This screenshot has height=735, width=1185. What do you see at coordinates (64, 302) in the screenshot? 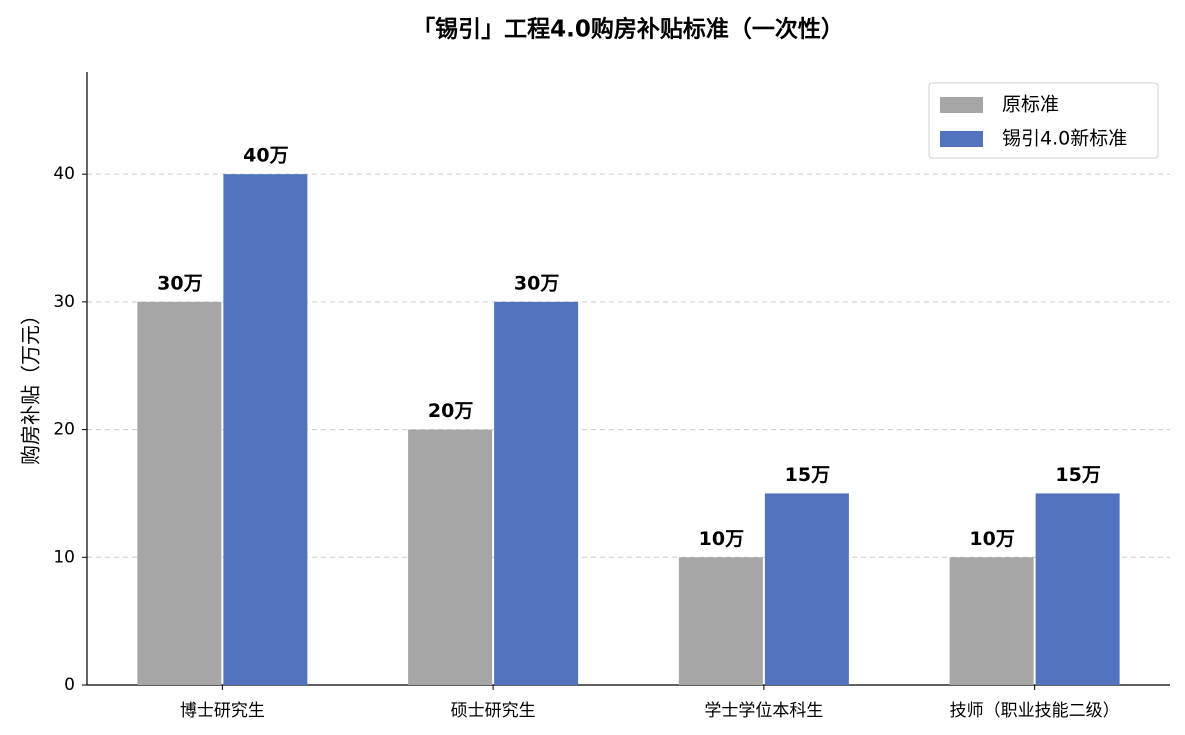
I see `y-tick-label: 30` at bounding box center [64, 302].